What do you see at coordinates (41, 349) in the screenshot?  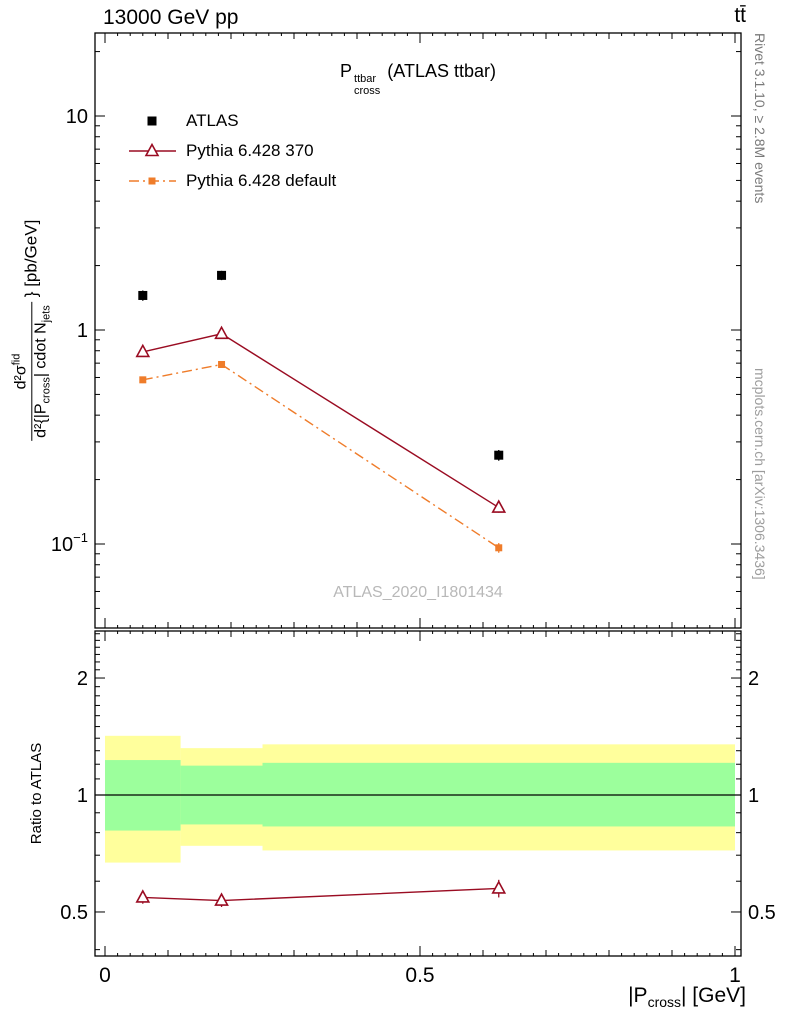 I see `denominator-mid: | cdot N` at bounding box center [41, 349].